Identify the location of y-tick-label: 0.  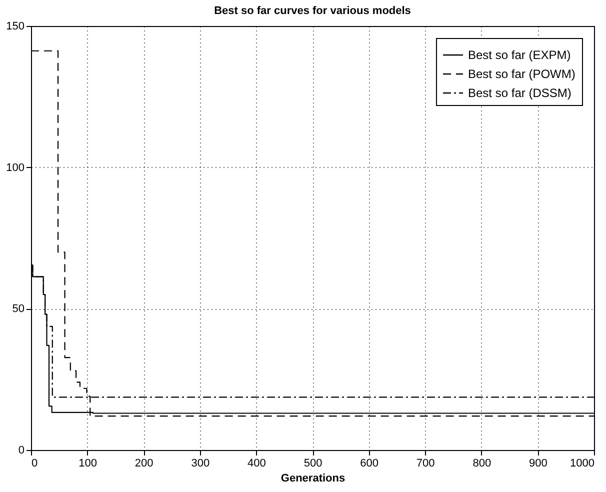
(21, 450).